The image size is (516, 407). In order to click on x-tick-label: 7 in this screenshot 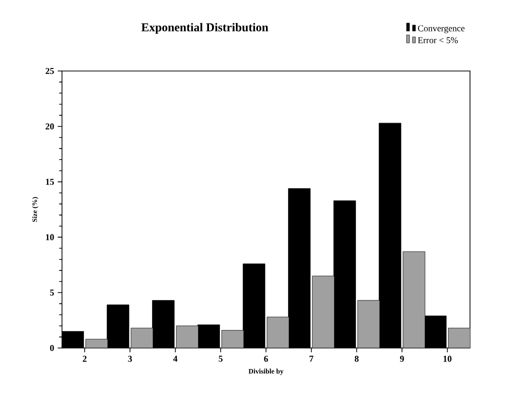, I will do `click(312, 359)`.